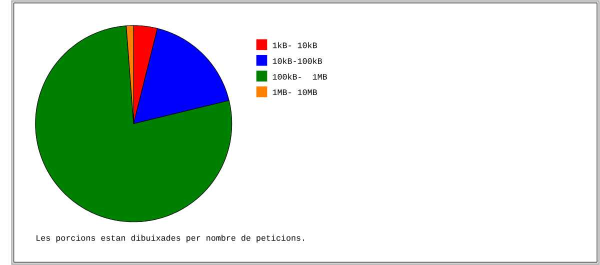  I want to click on legend-label: 1kB- 10kB, so click(295, 45).